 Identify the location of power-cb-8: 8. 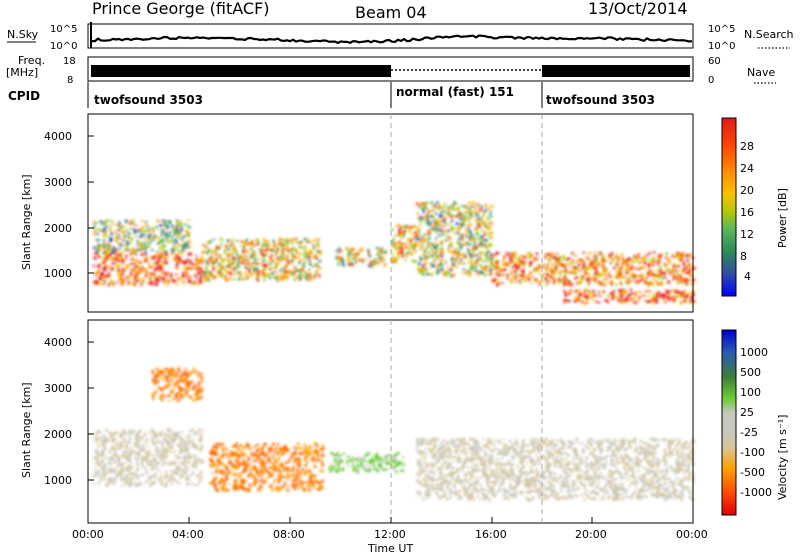
(743, 256).